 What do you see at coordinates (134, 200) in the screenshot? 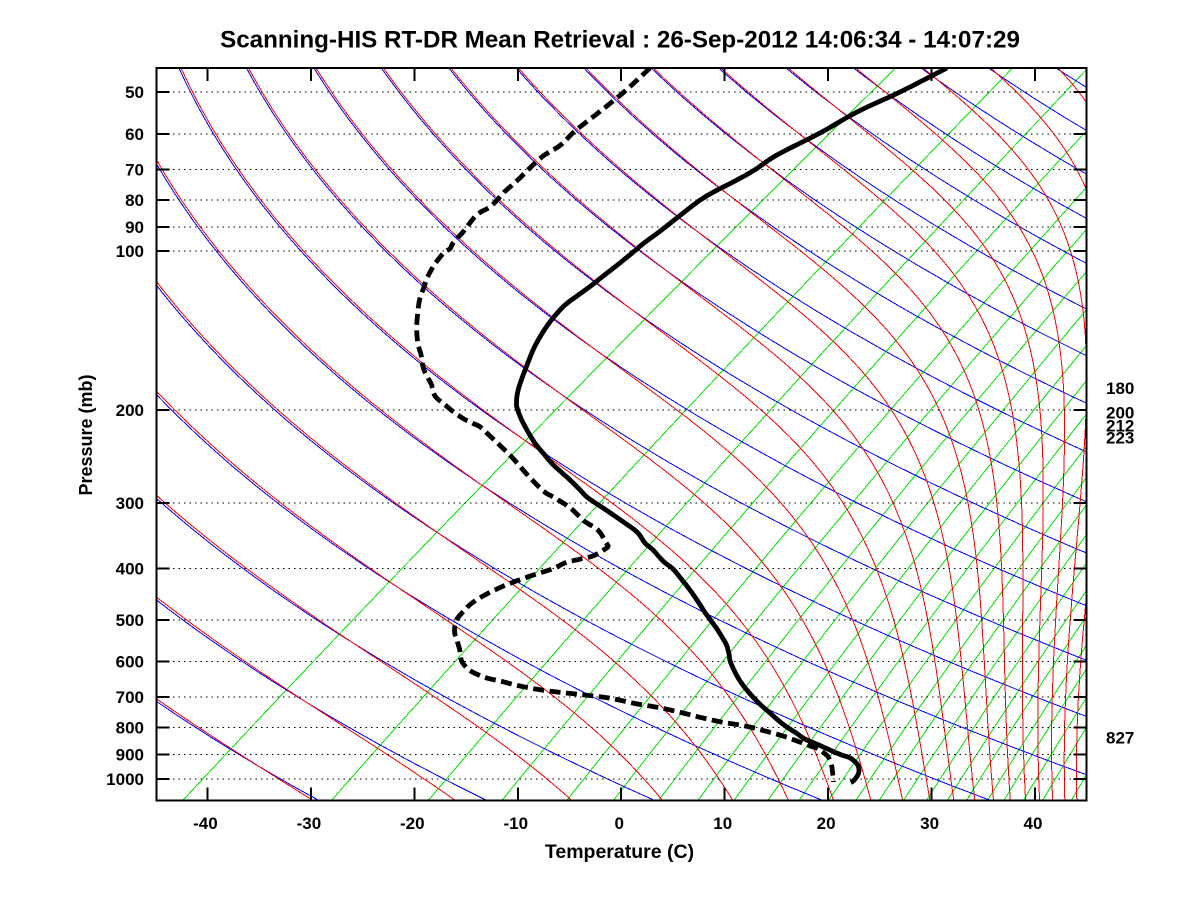
I see `svg-text: 80` at bounding box center [134, 200].